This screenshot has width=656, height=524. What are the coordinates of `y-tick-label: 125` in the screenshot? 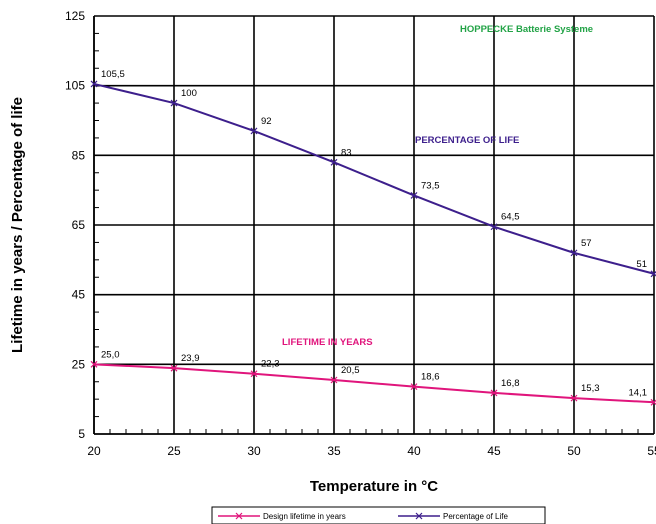 It's located at (75, 16).